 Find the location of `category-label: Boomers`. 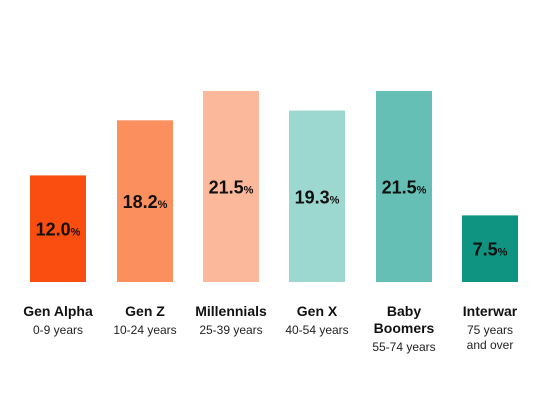

category-label: Boomers is located at coordinates (404, 328).